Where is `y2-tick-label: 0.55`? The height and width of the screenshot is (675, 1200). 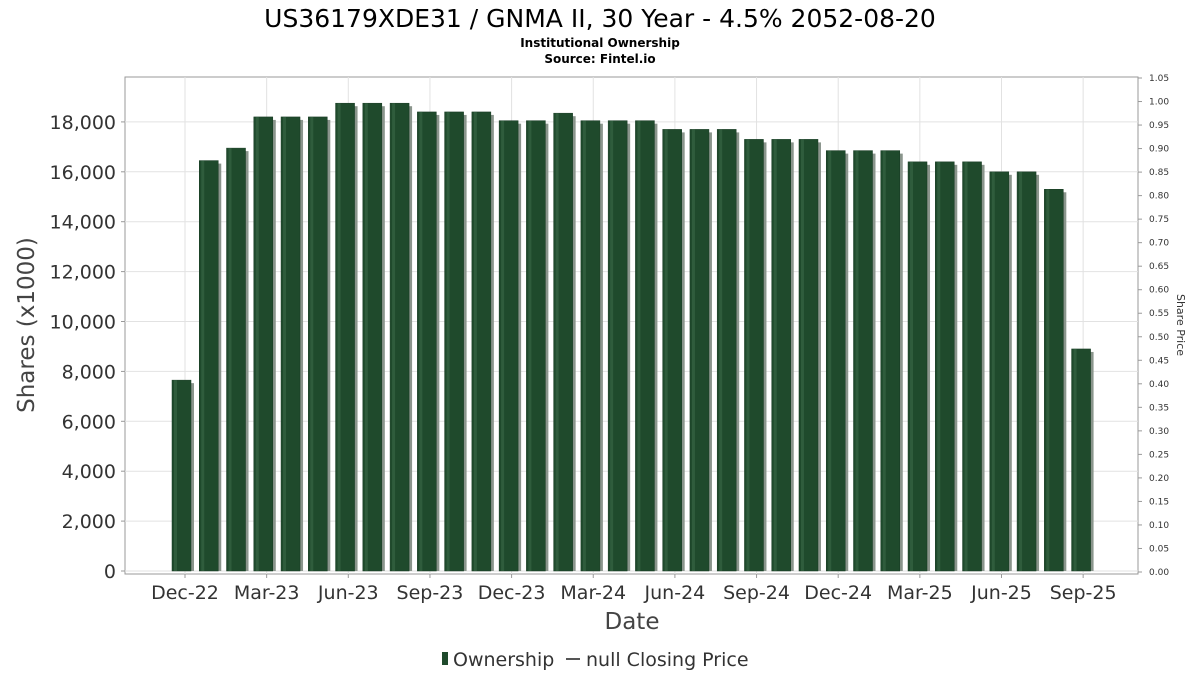
y2-tick-label: 0.55 is located at coordinates (1159, 314).